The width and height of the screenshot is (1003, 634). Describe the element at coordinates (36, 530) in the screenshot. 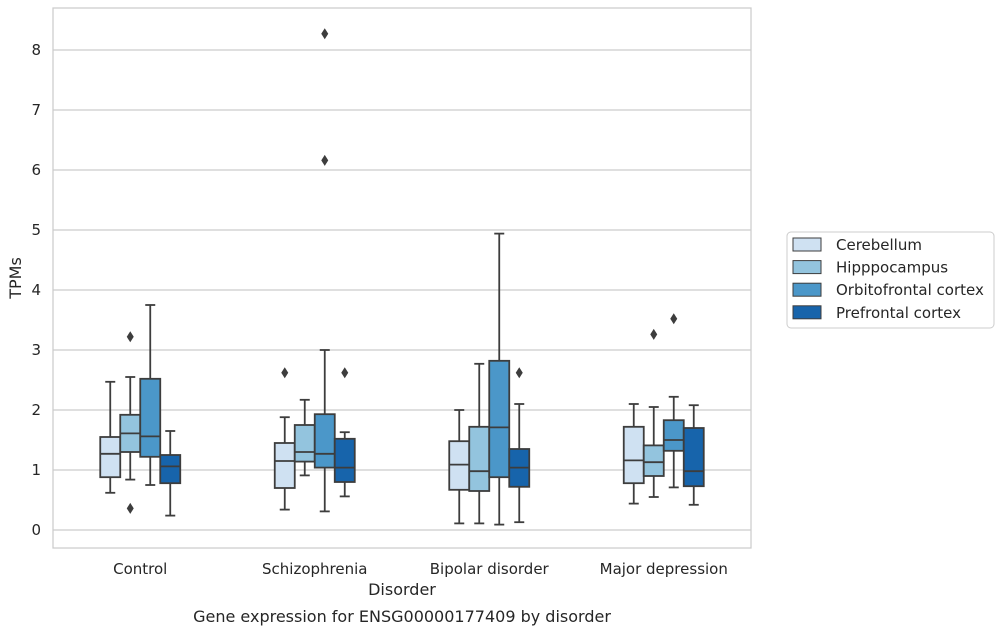

I see `y-tick-label: 0` at that location.